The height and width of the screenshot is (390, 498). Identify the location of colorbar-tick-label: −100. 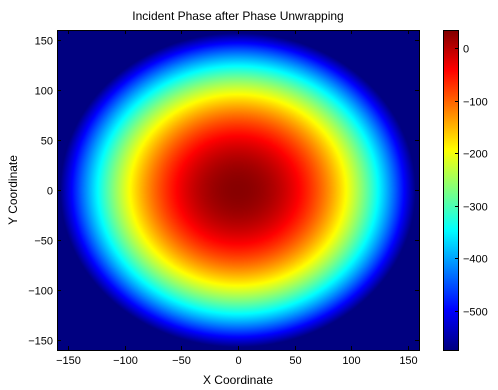
(475, 103).